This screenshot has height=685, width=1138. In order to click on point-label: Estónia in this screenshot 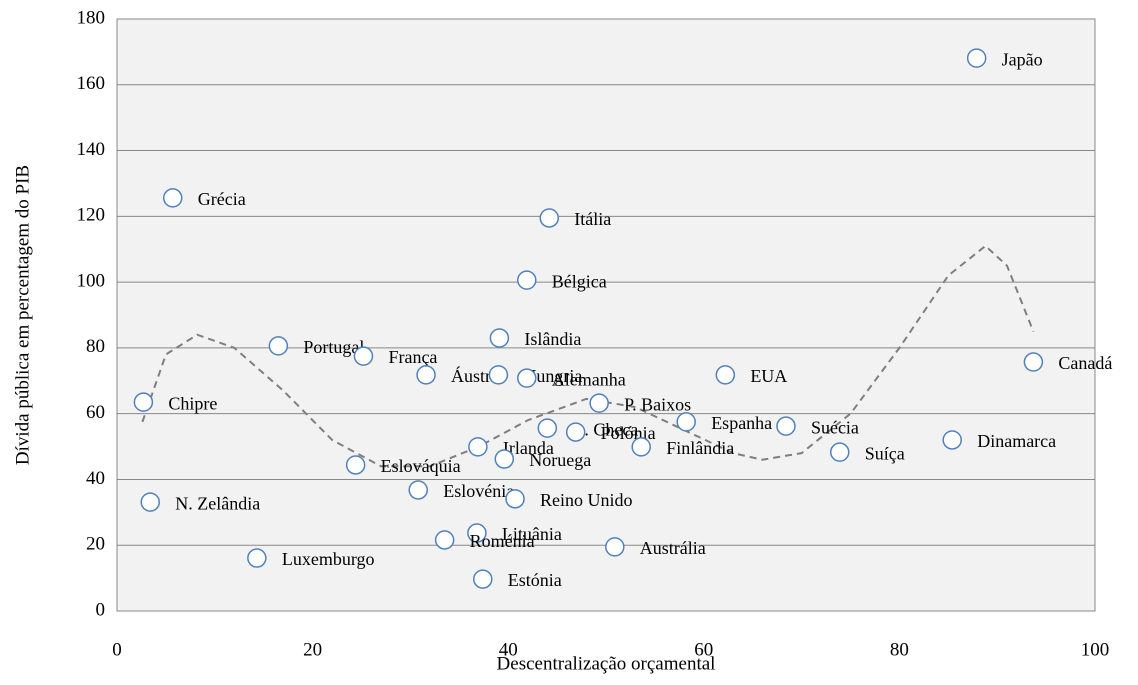, I will do `click(535, 580)`.